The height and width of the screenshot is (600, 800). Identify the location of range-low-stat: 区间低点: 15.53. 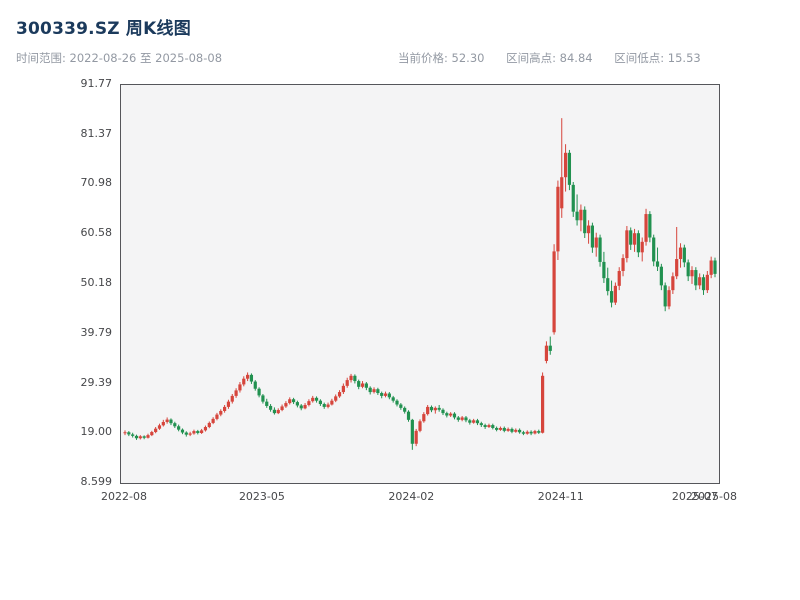
(657, 58).